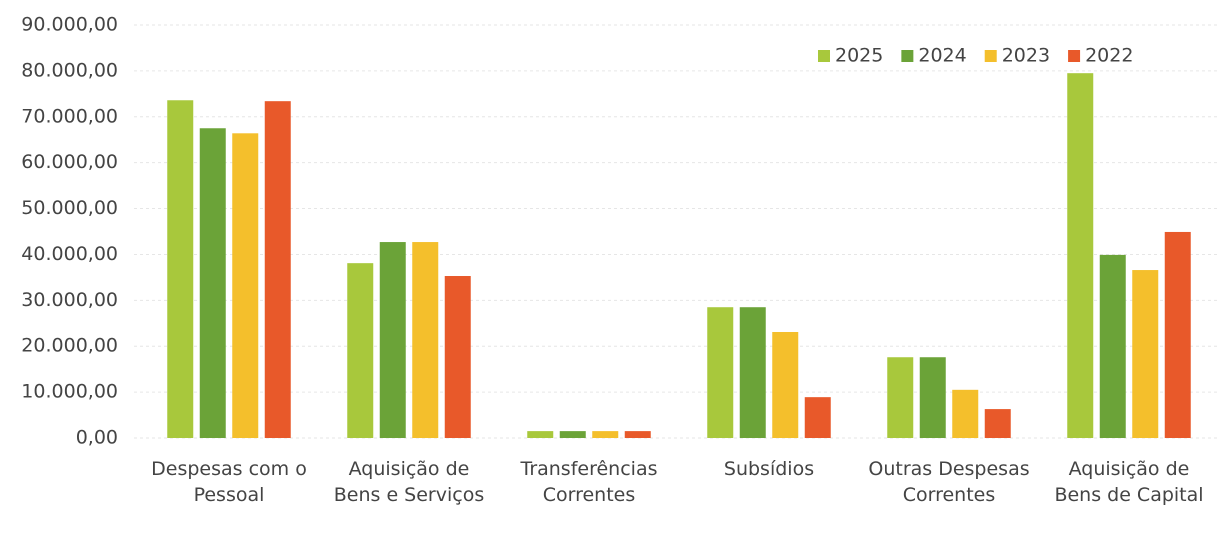  I want to click on x-tick-label: Transferências Correntes, so click(589, 482).